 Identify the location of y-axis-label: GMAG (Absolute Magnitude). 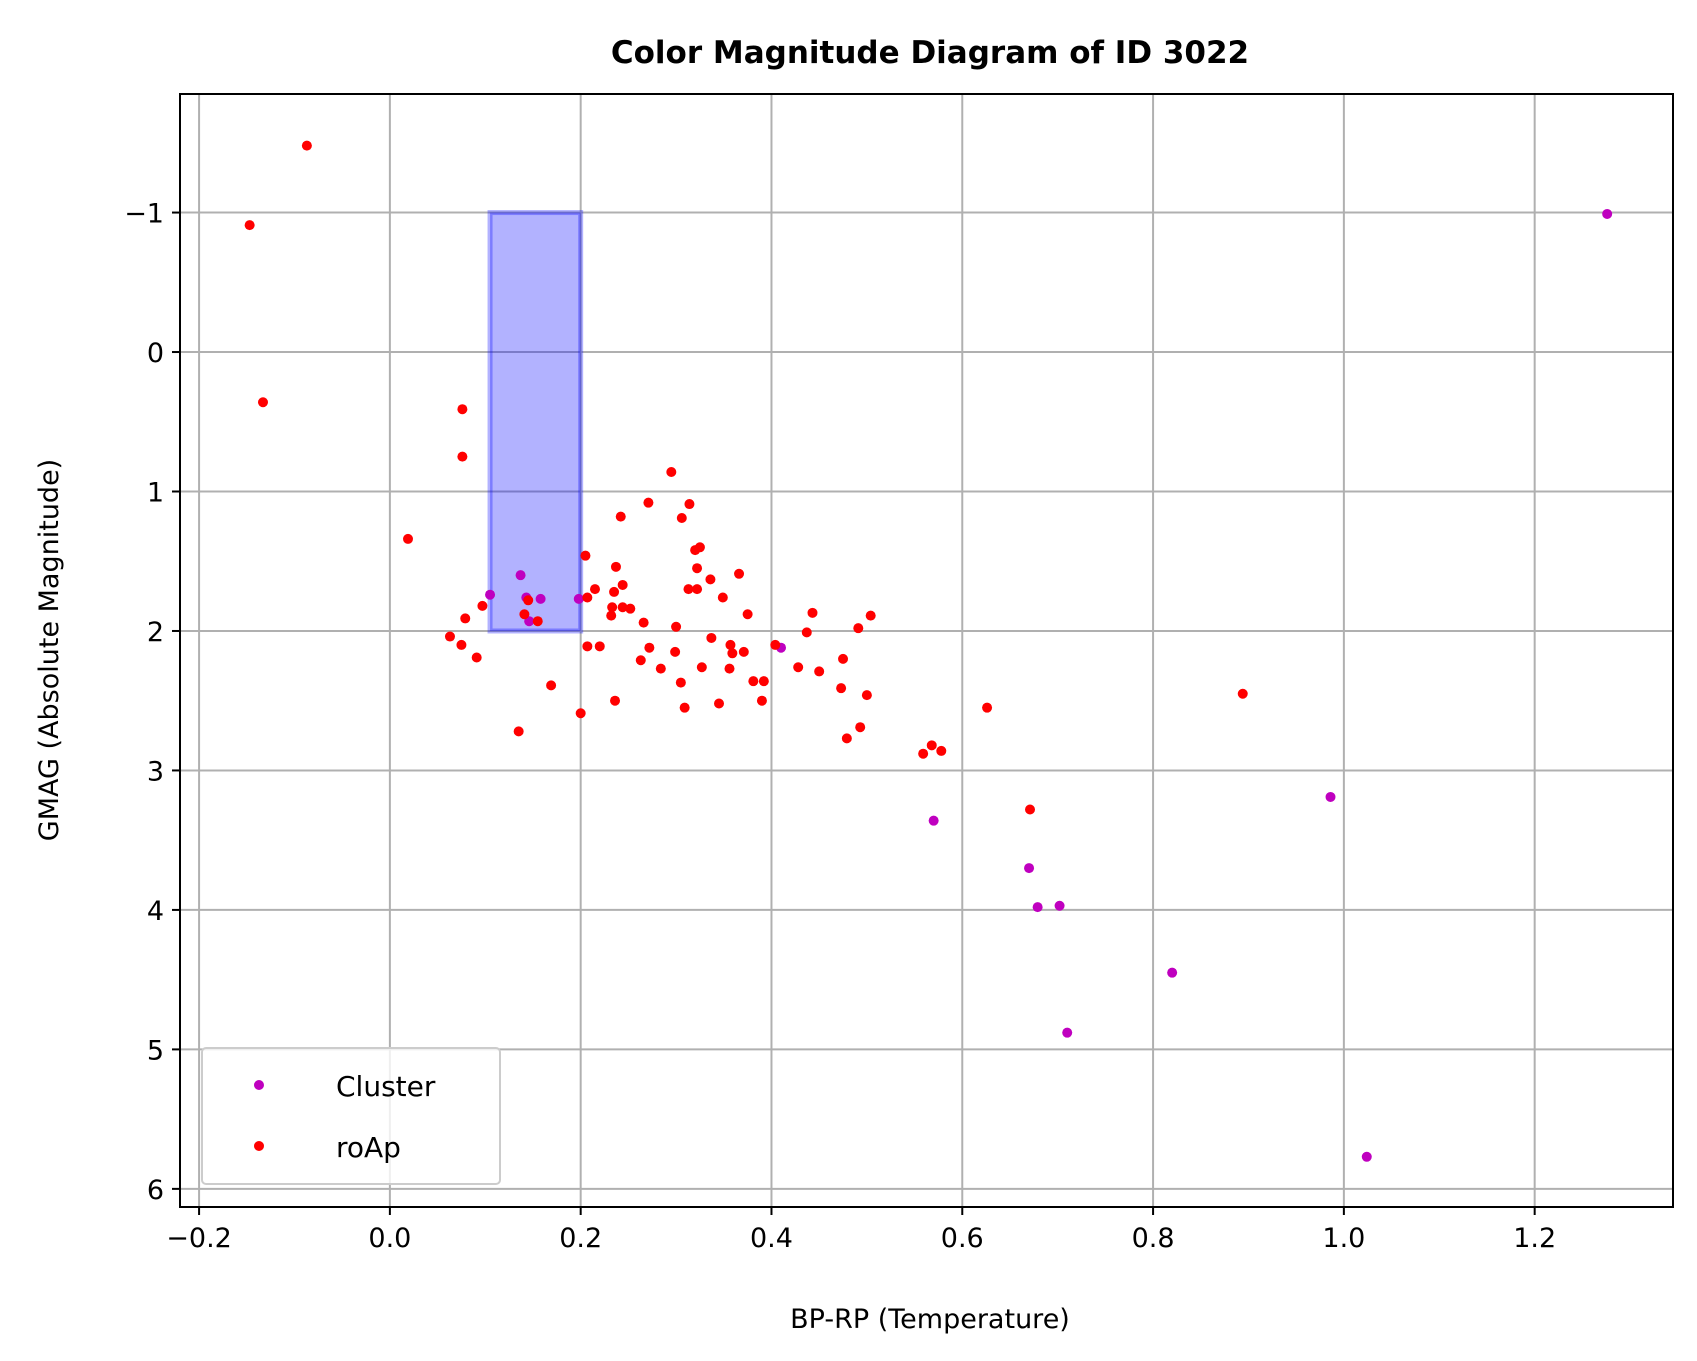
(49, 650).